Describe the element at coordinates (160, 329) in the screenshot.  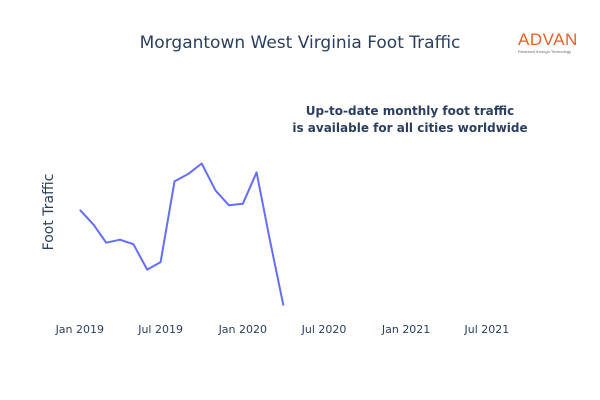
I see `x-tick-label: Jul 2019` at that location.